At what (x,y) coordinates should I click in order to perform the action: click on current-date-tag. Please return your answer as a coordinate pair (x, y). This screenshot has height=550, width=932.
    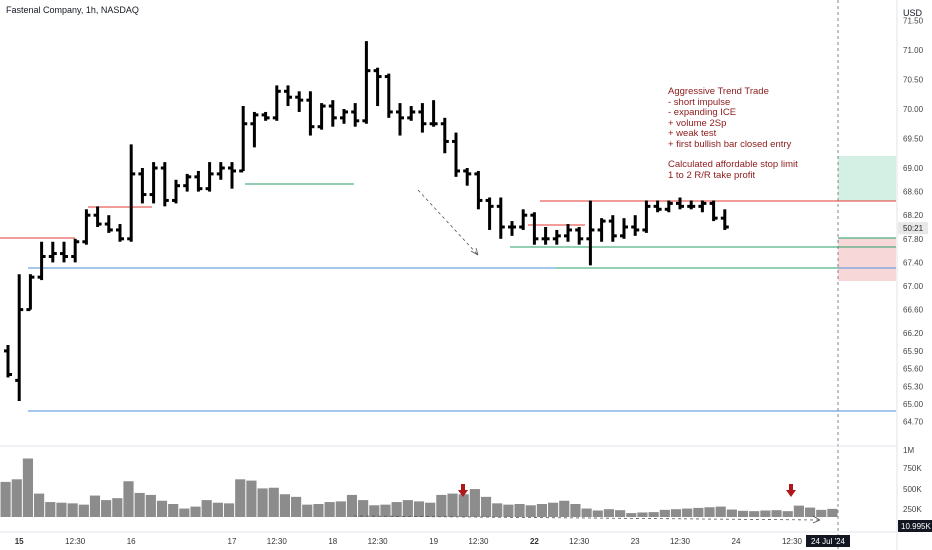
    Looking at the image, I should click on (828, 541).